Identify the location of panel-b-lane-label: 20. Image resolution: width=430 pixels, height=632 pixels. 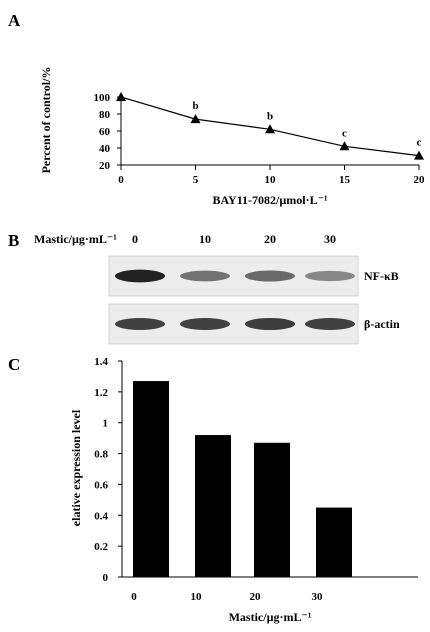
(270, 239).